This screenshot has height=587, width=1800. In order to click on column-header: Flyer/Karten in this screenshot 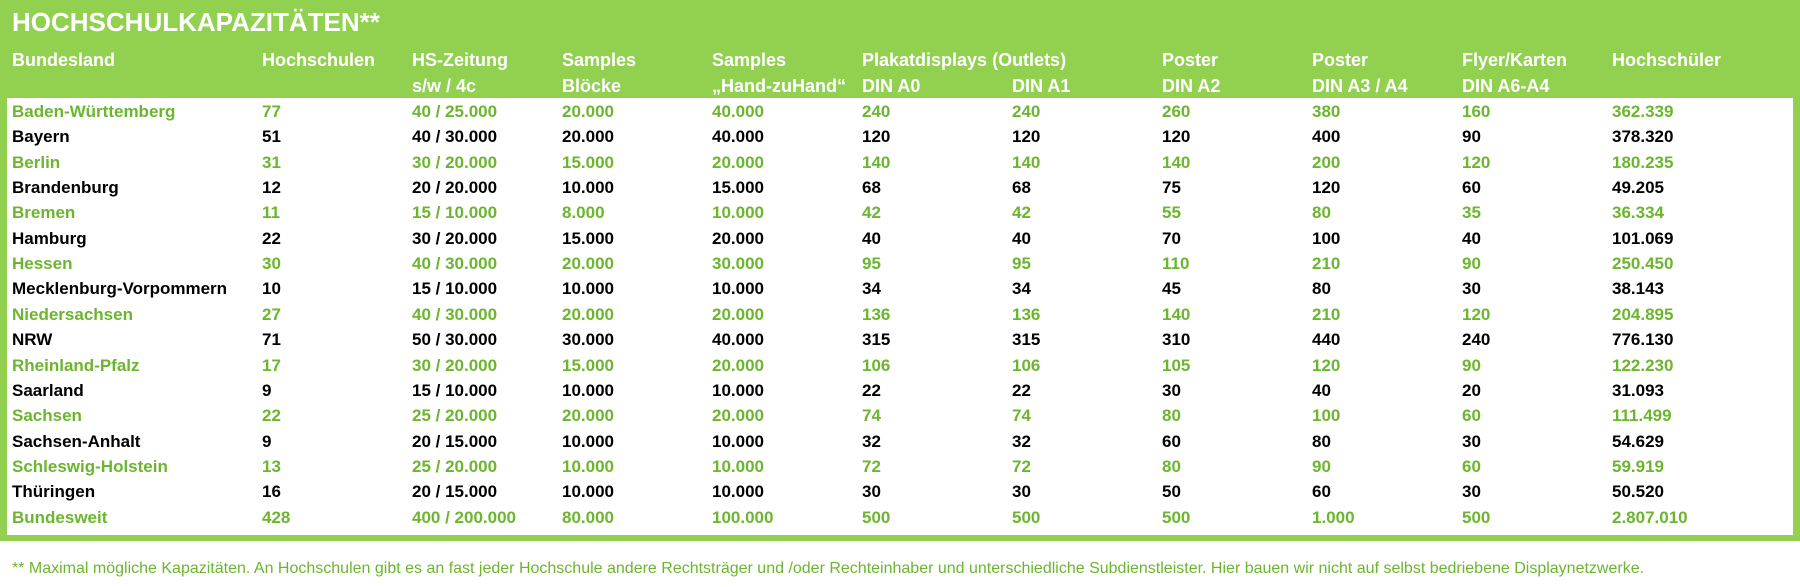, I will do `click(1515, 60)`.